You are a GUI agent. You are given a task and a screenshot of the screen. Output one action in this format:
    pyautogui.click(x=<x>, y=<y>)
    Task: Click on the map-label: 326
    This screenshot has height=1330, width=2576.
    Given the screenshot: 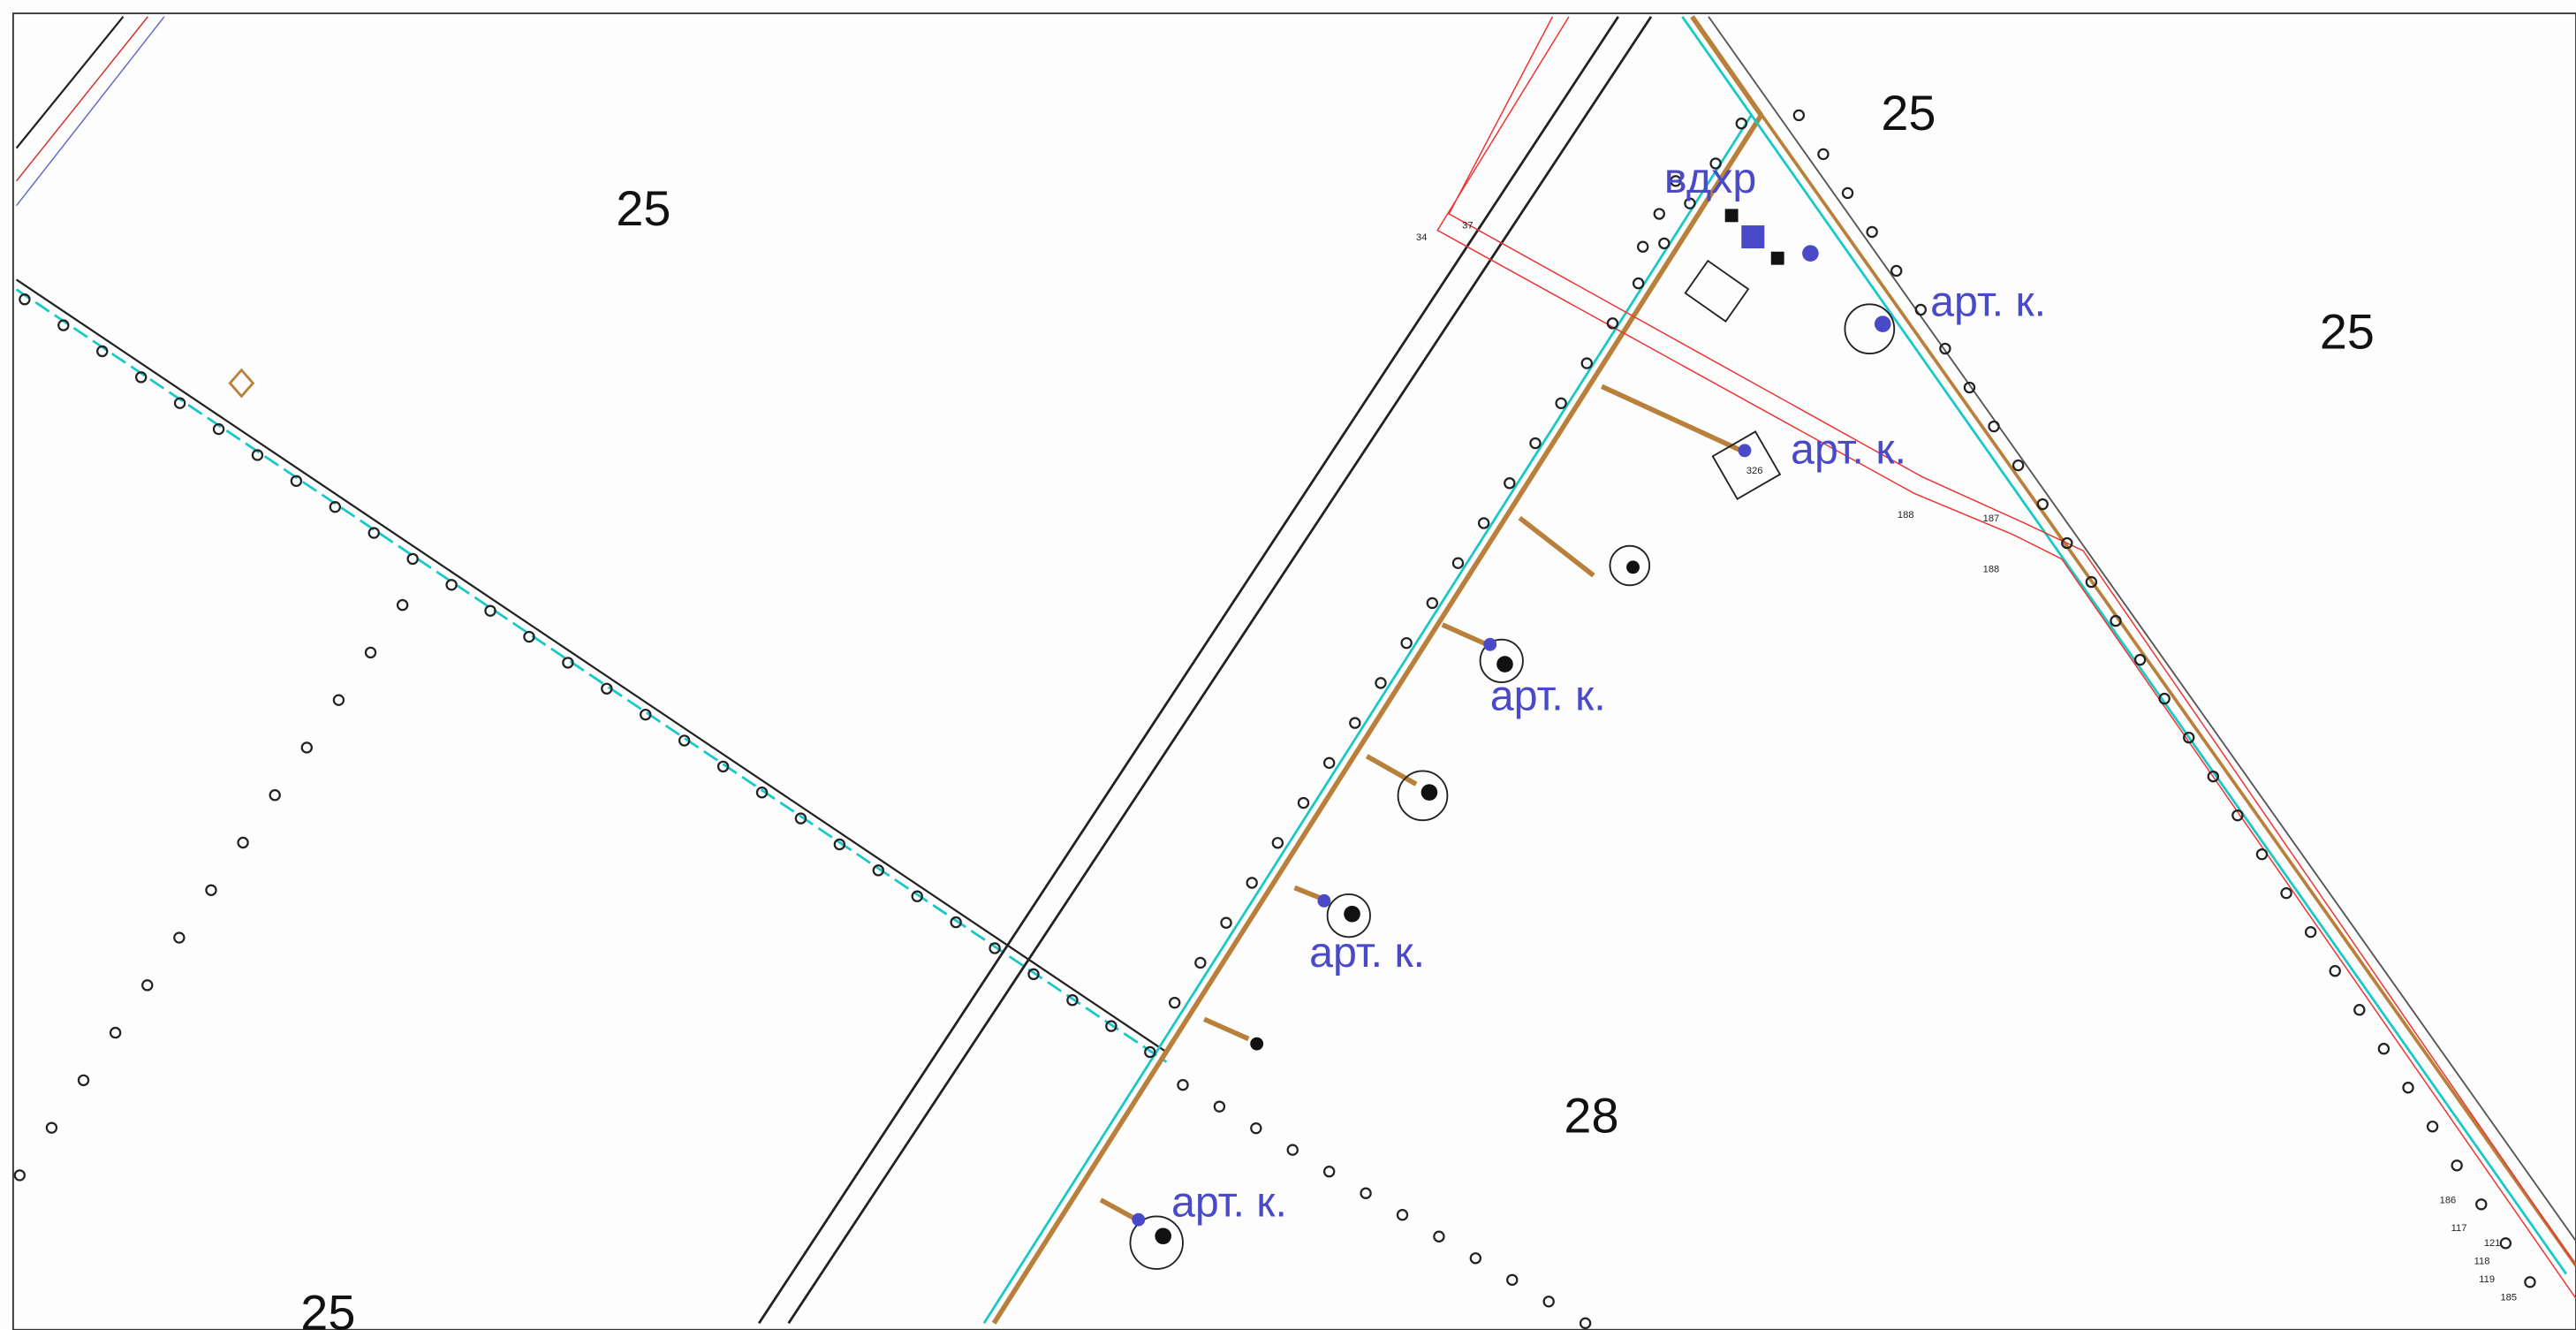 What is the action you would take?
    pyautogui.click(x=1755, y=471)
    